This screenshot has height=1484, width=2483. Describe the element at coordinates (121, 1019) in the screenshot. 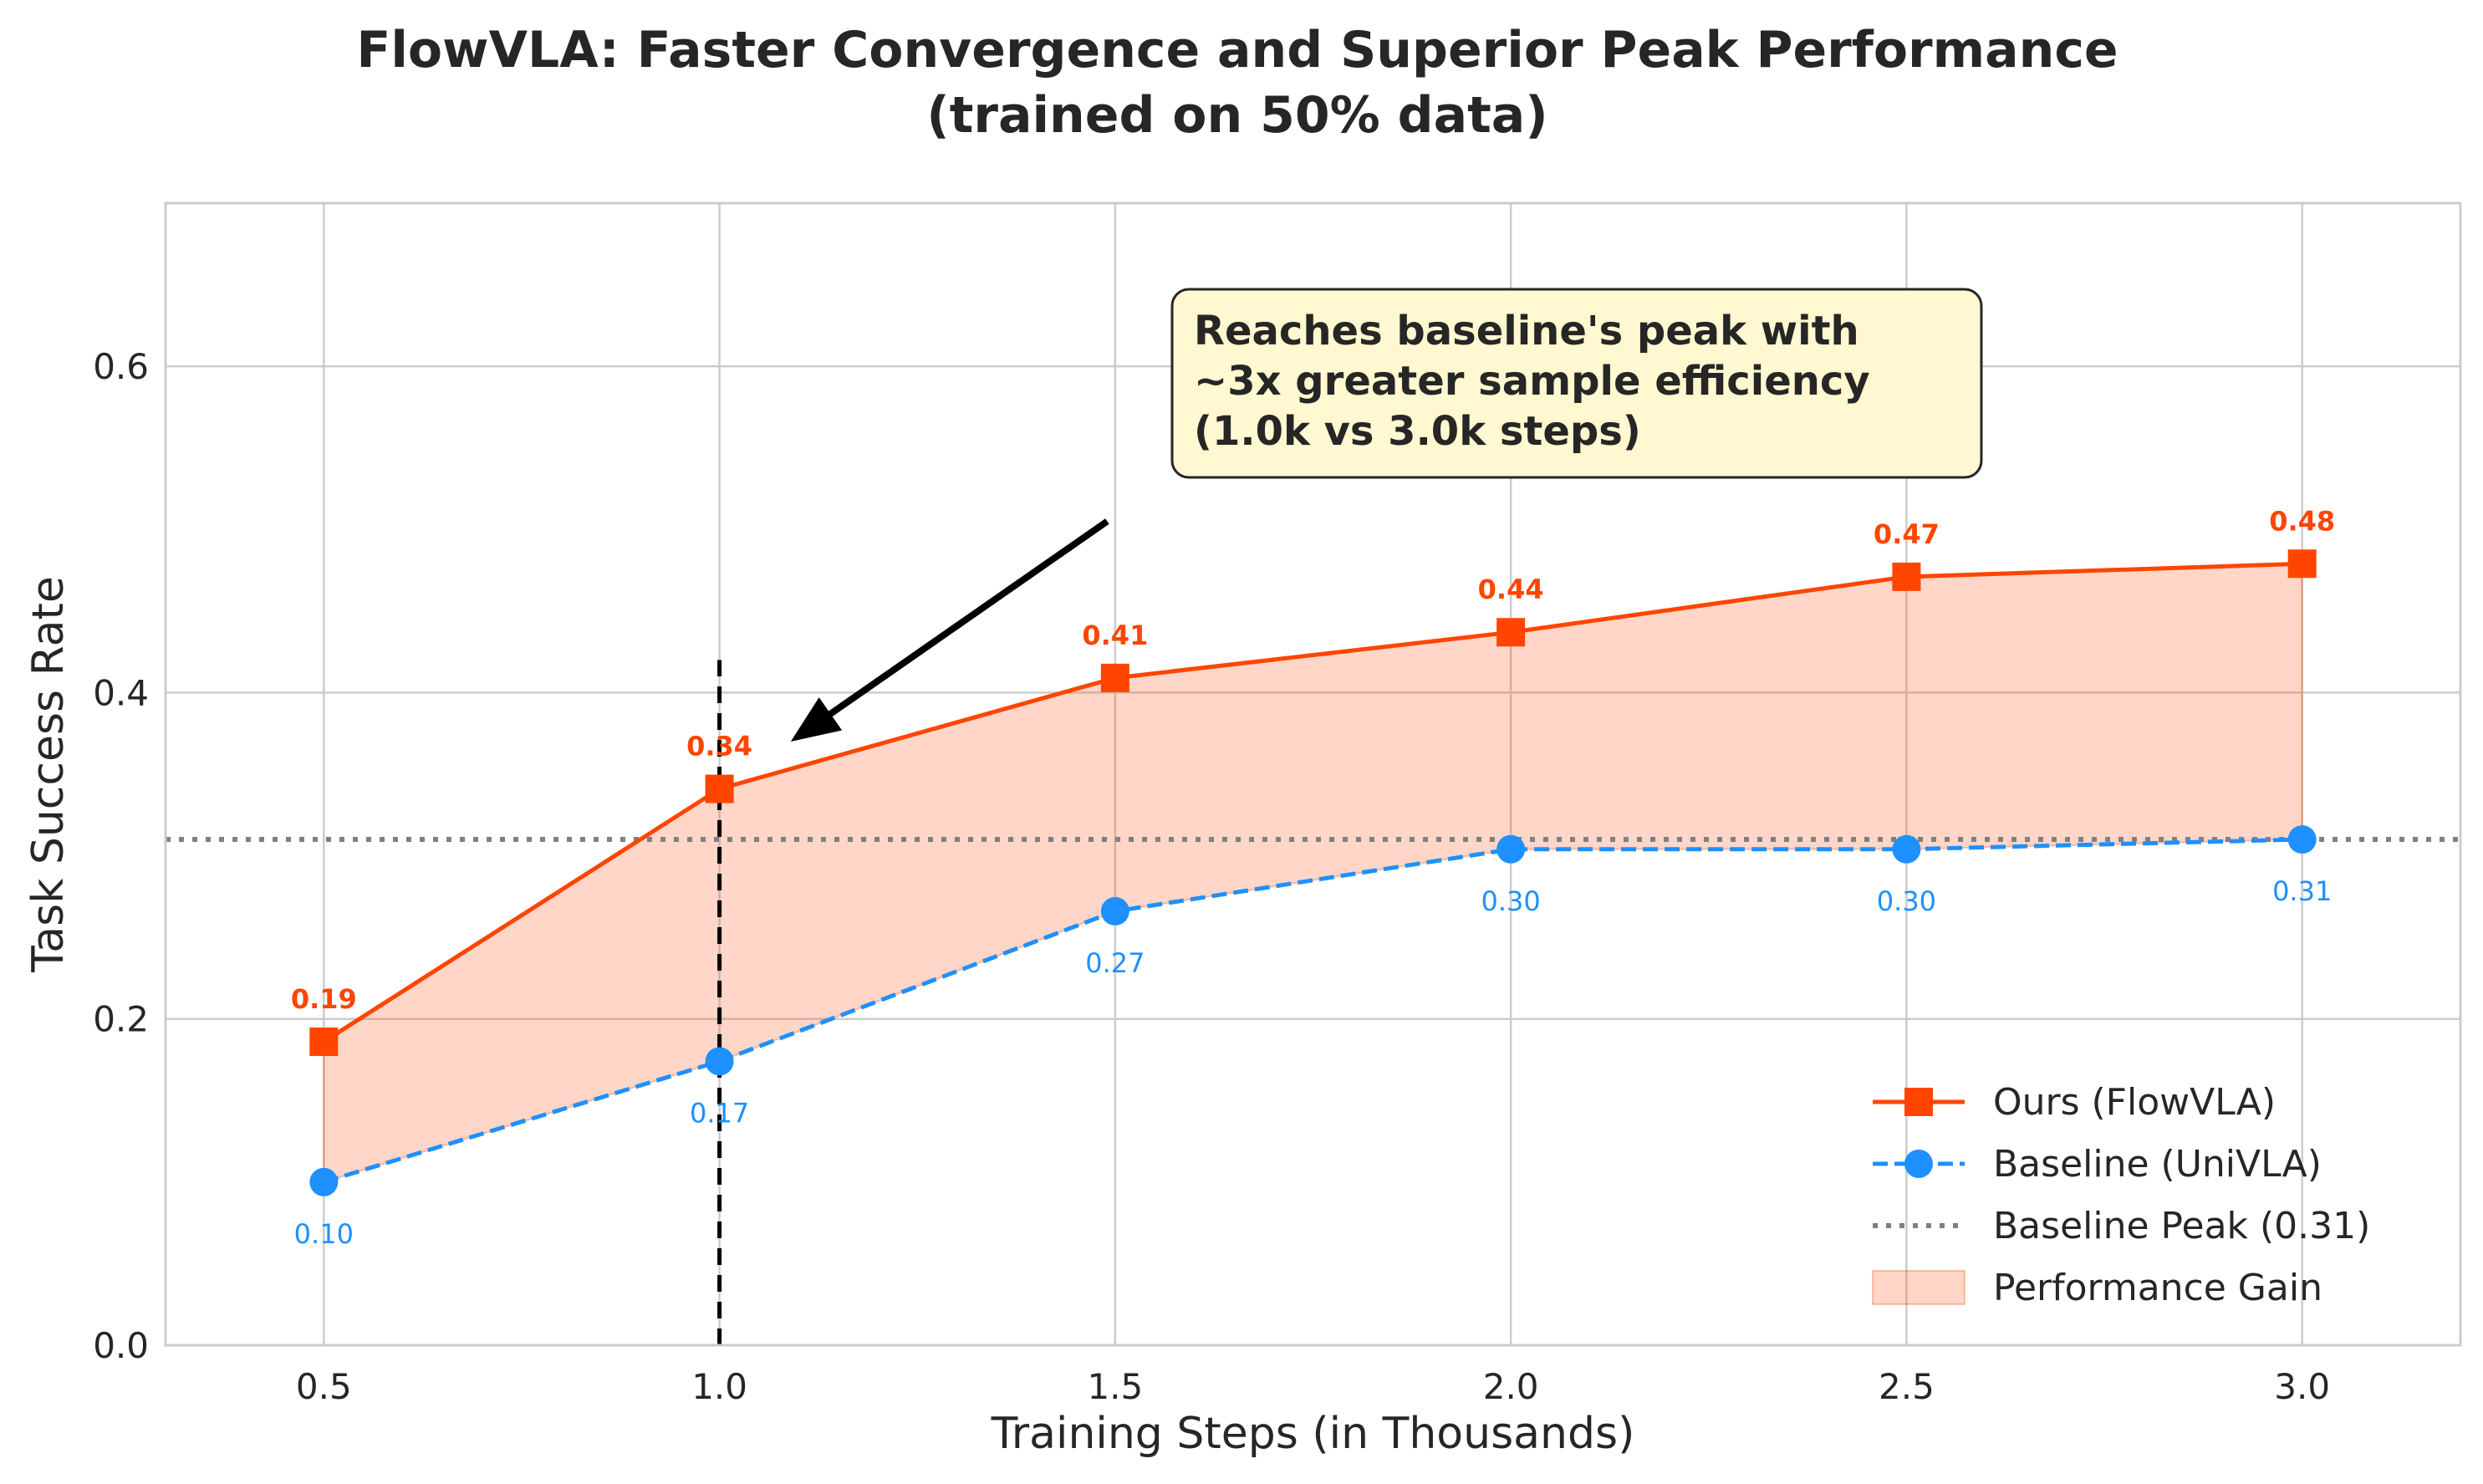

I see `y-tick-label-1: 0.2` at that location.